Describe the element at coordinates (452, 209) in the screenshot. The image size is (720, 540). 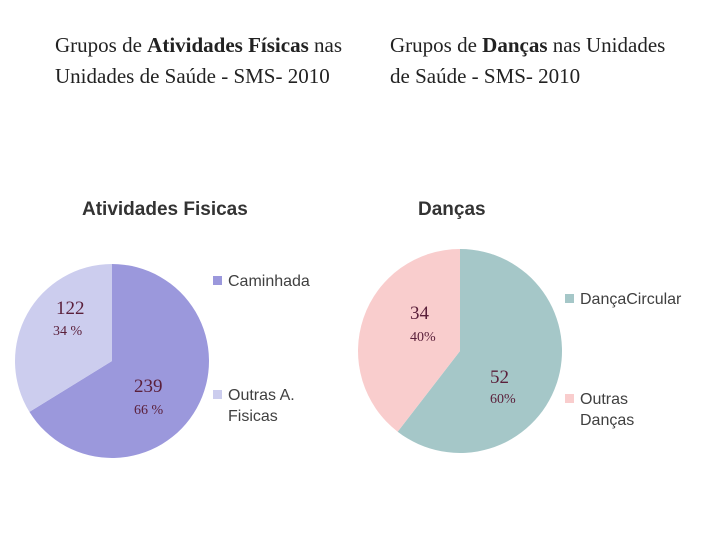
I see `chart-title: Danças` at that location.